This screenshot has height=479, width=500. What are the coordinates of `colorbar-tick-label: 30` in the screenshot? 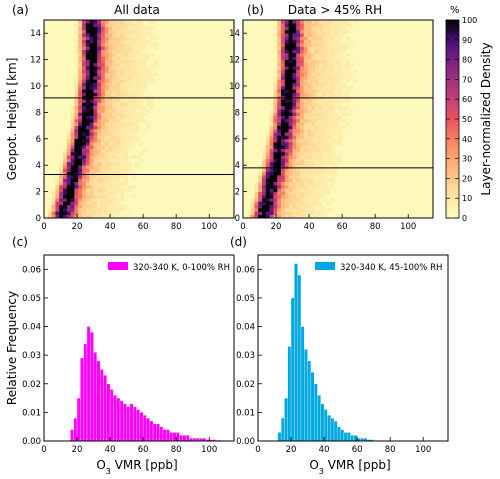 It's located at (467, 159).